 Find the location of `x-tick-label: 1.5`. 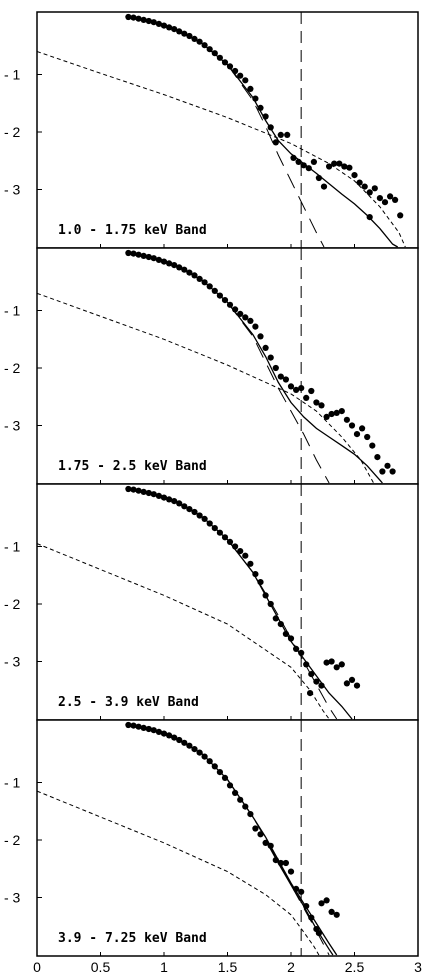

x-tick-label: 1.5 is located at coordinates (228, 967).